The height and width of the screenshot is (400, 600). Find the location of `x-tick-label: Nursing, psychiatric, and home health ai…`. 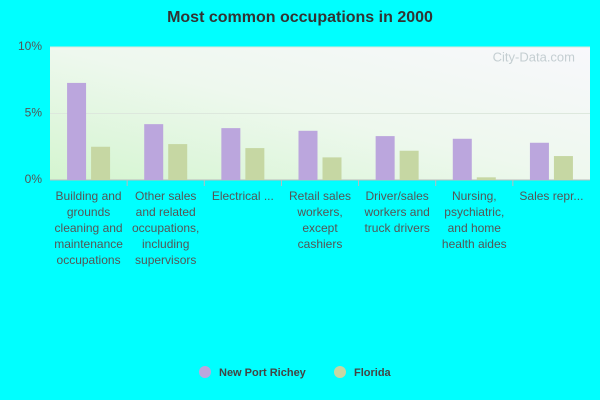

x-tick-label: Nursing, psychiatric, and home health ai… is located at coordinates (474, 220).